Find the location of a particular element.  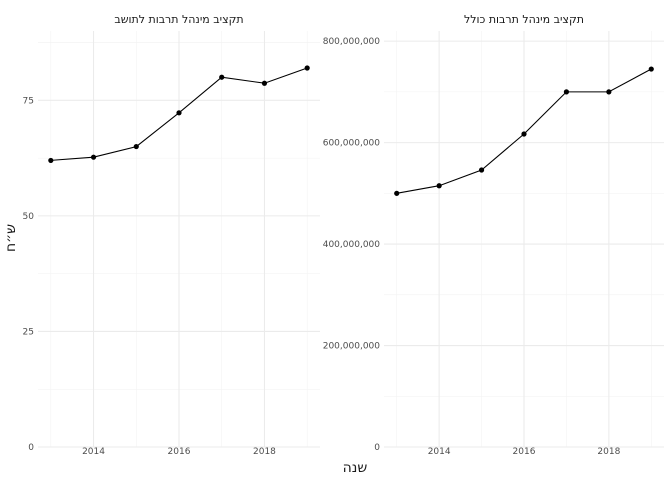

y-tick-label: 400,000,000 is located at coordinates (352, 245).